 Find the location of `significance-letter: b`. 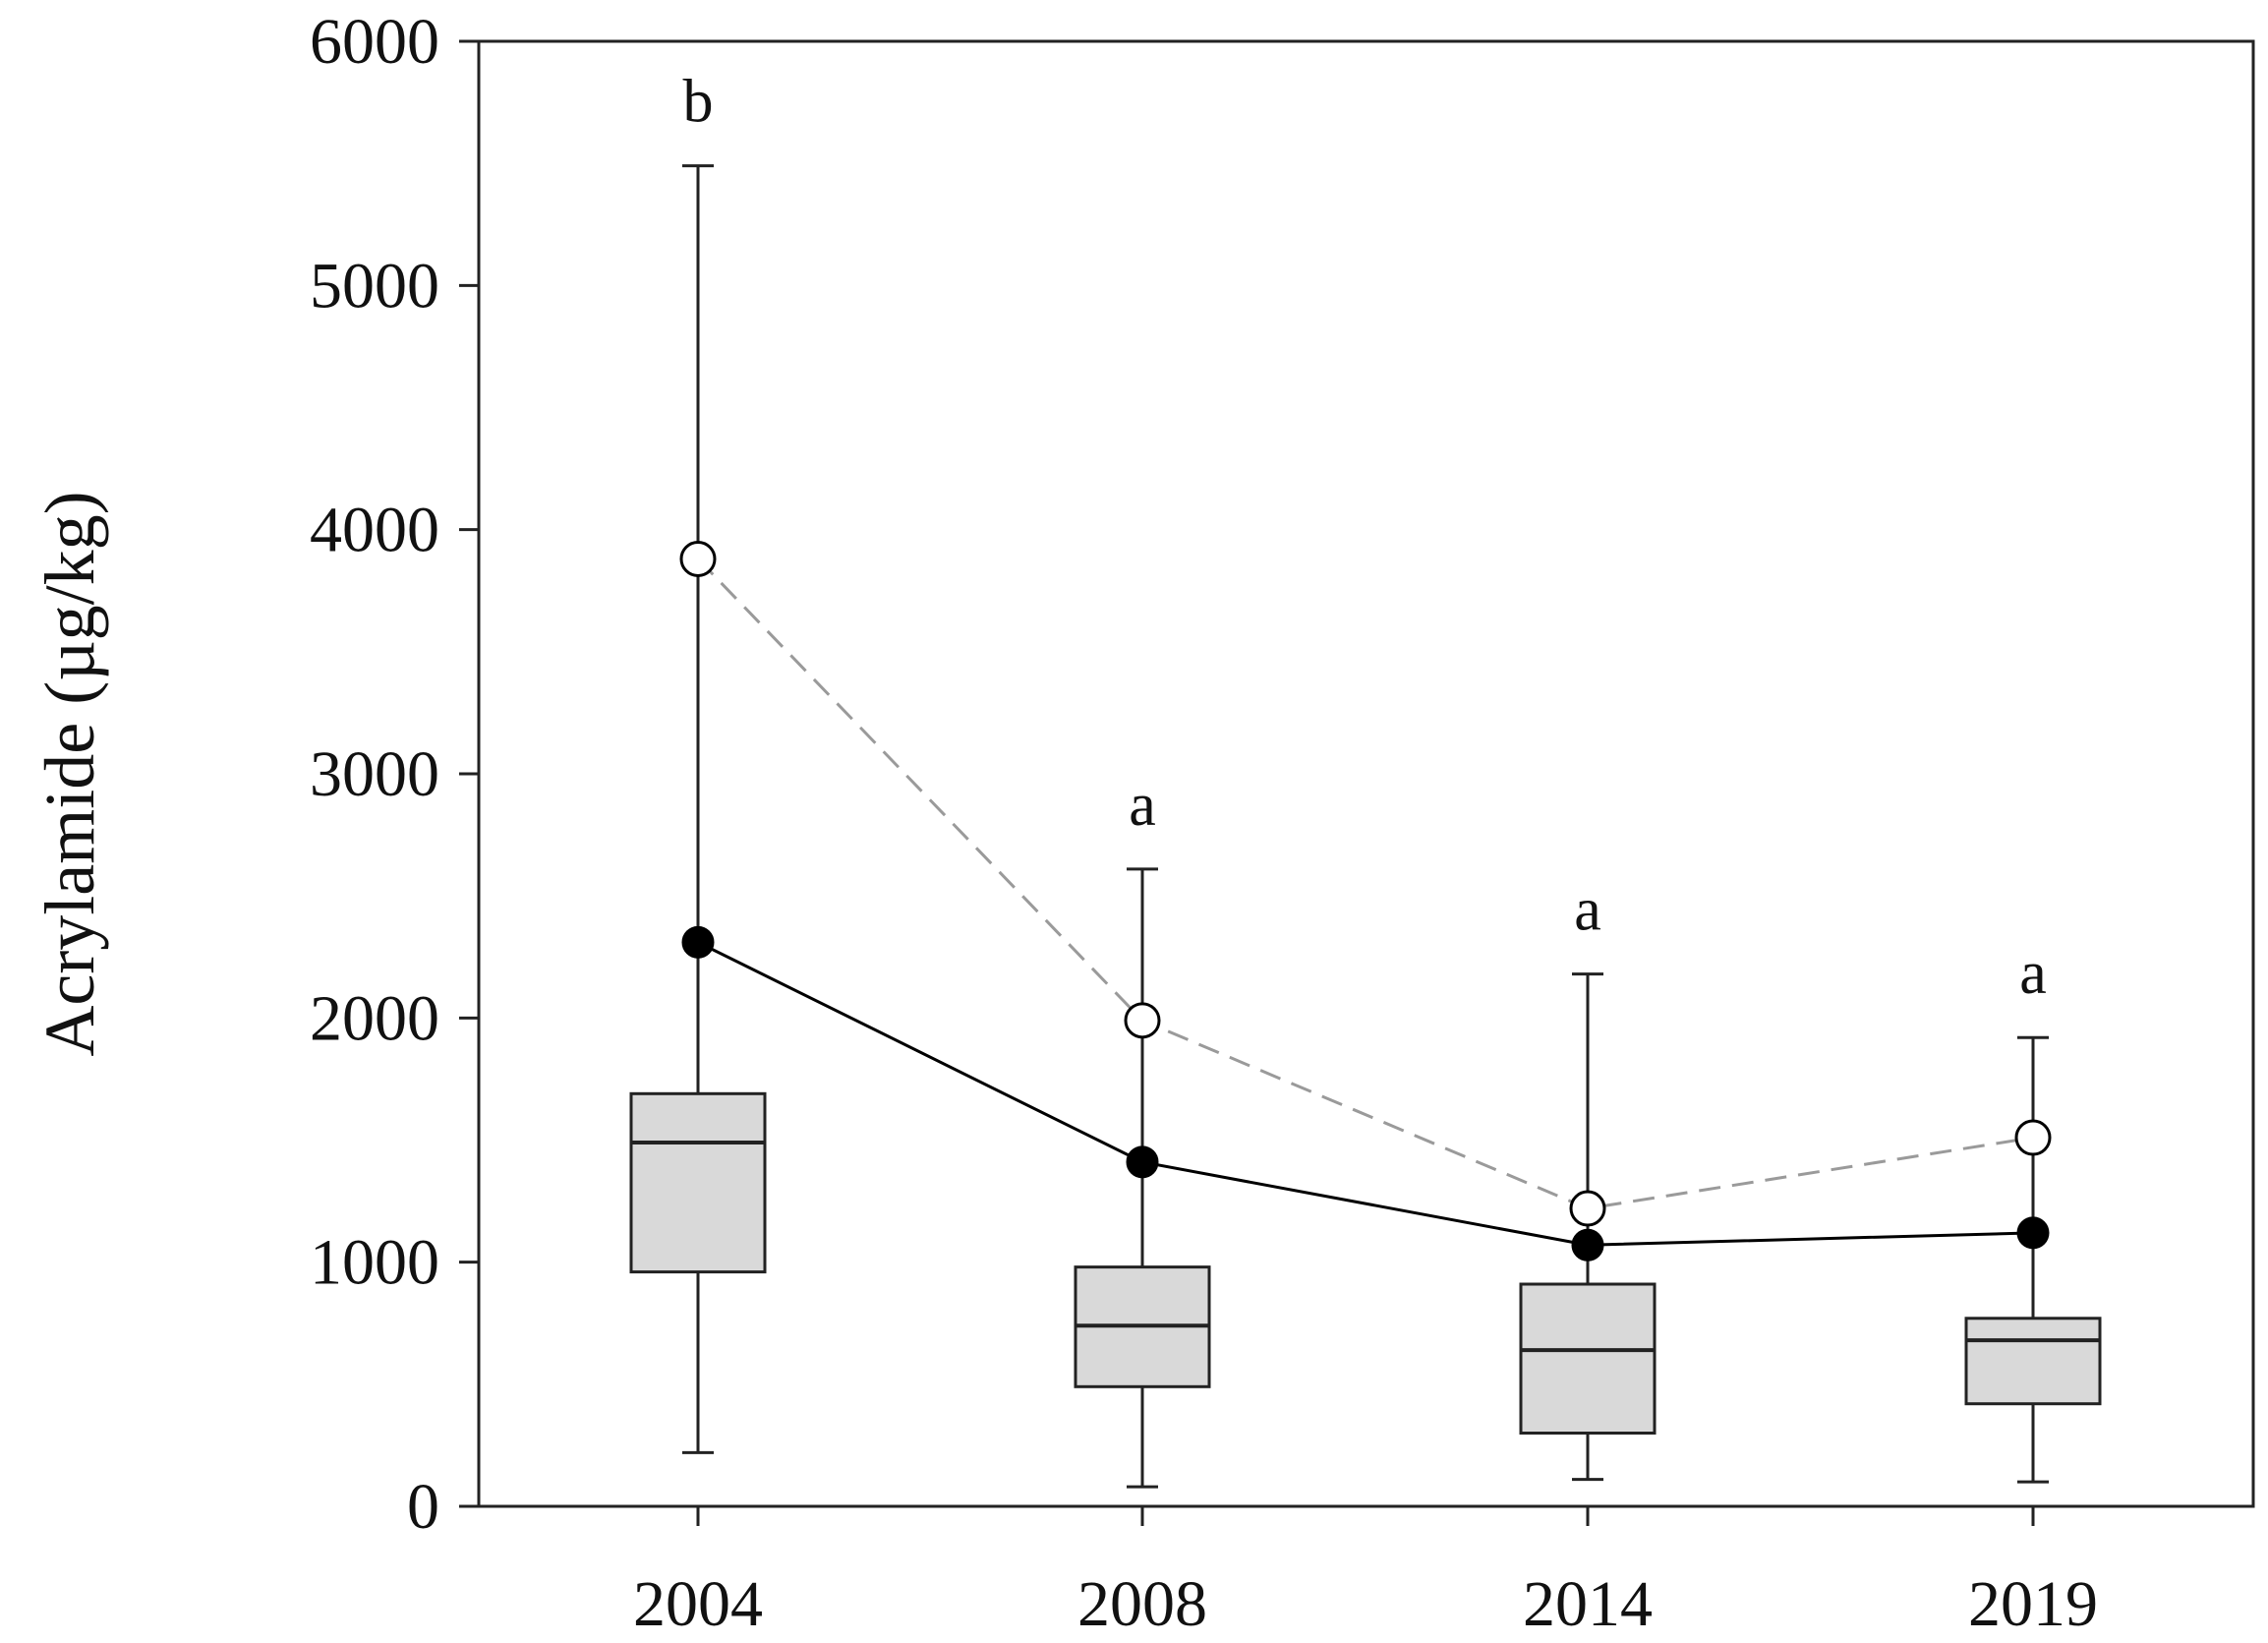

significance-letter: b is located at coordinates (698, 102).